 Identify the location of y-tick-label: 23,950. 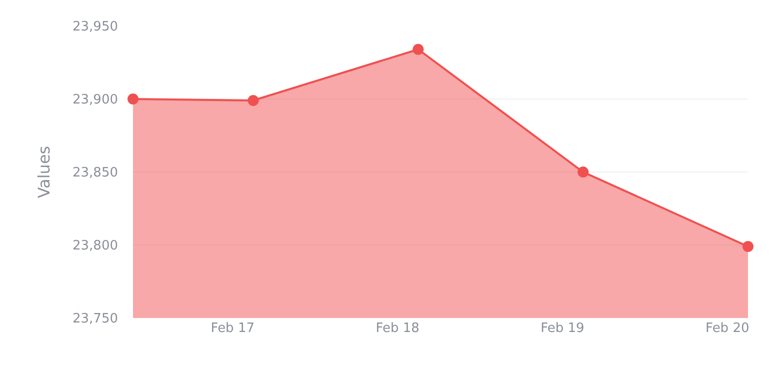
(95, 27).